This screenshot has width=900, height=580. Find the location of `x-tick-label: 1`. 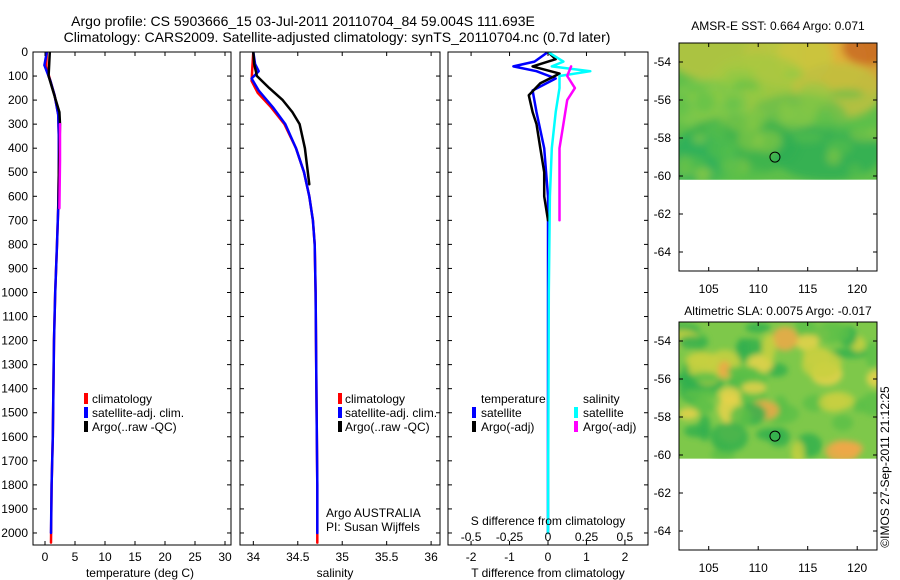

x-tick-label: 1 is located at coordinates (586, 557).